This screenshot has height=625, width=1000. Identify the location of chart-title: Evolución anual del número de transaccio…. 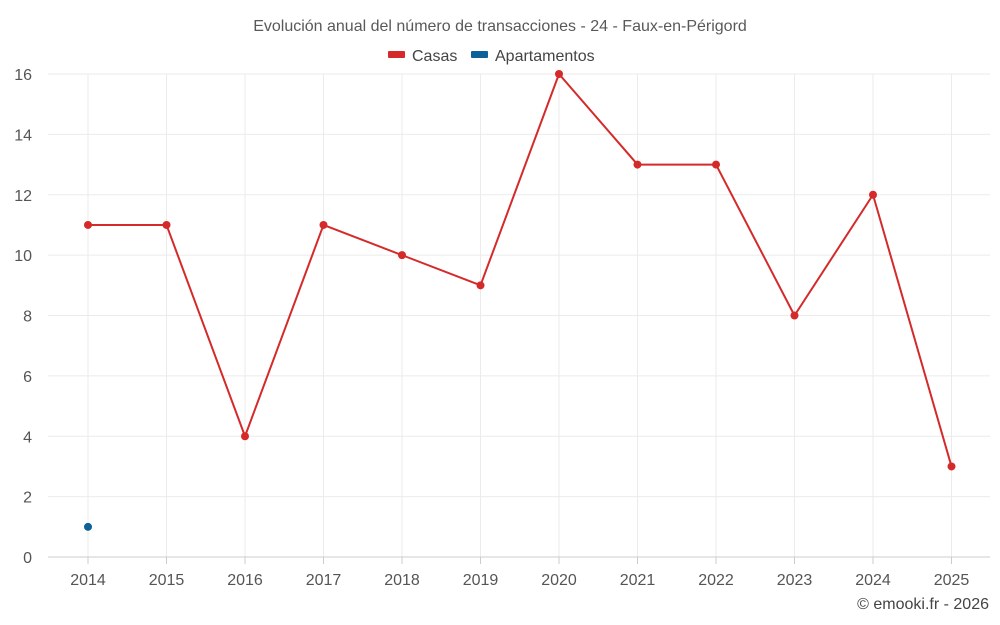
(500, 26).